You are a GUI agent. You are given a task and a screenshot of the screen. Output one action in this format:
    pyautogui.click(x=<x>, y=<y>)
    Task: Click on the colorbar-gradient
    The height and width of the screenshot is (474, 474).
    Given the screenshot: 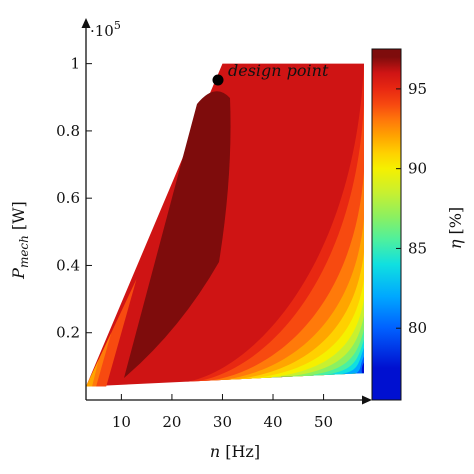 What is the action you would take?
    pyautogui.click(x=386, y=224)
    